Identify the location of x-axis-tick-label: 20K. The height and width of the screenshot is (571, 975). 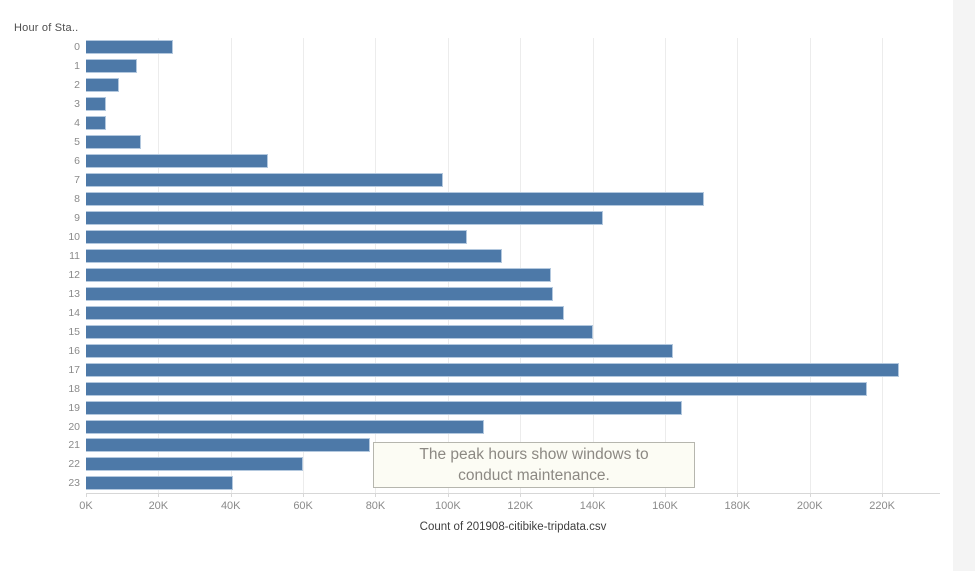
(158, 506).